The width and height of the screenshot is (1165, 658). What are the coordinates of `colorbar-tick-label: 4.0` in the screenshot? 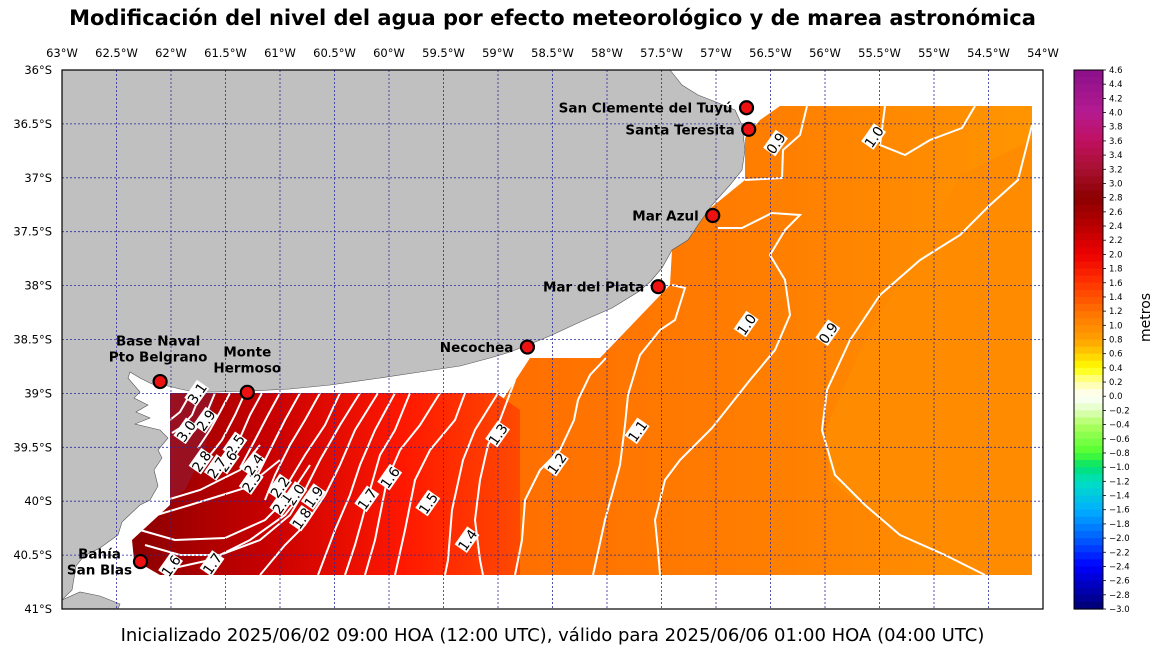 It's located at (1116, 114).